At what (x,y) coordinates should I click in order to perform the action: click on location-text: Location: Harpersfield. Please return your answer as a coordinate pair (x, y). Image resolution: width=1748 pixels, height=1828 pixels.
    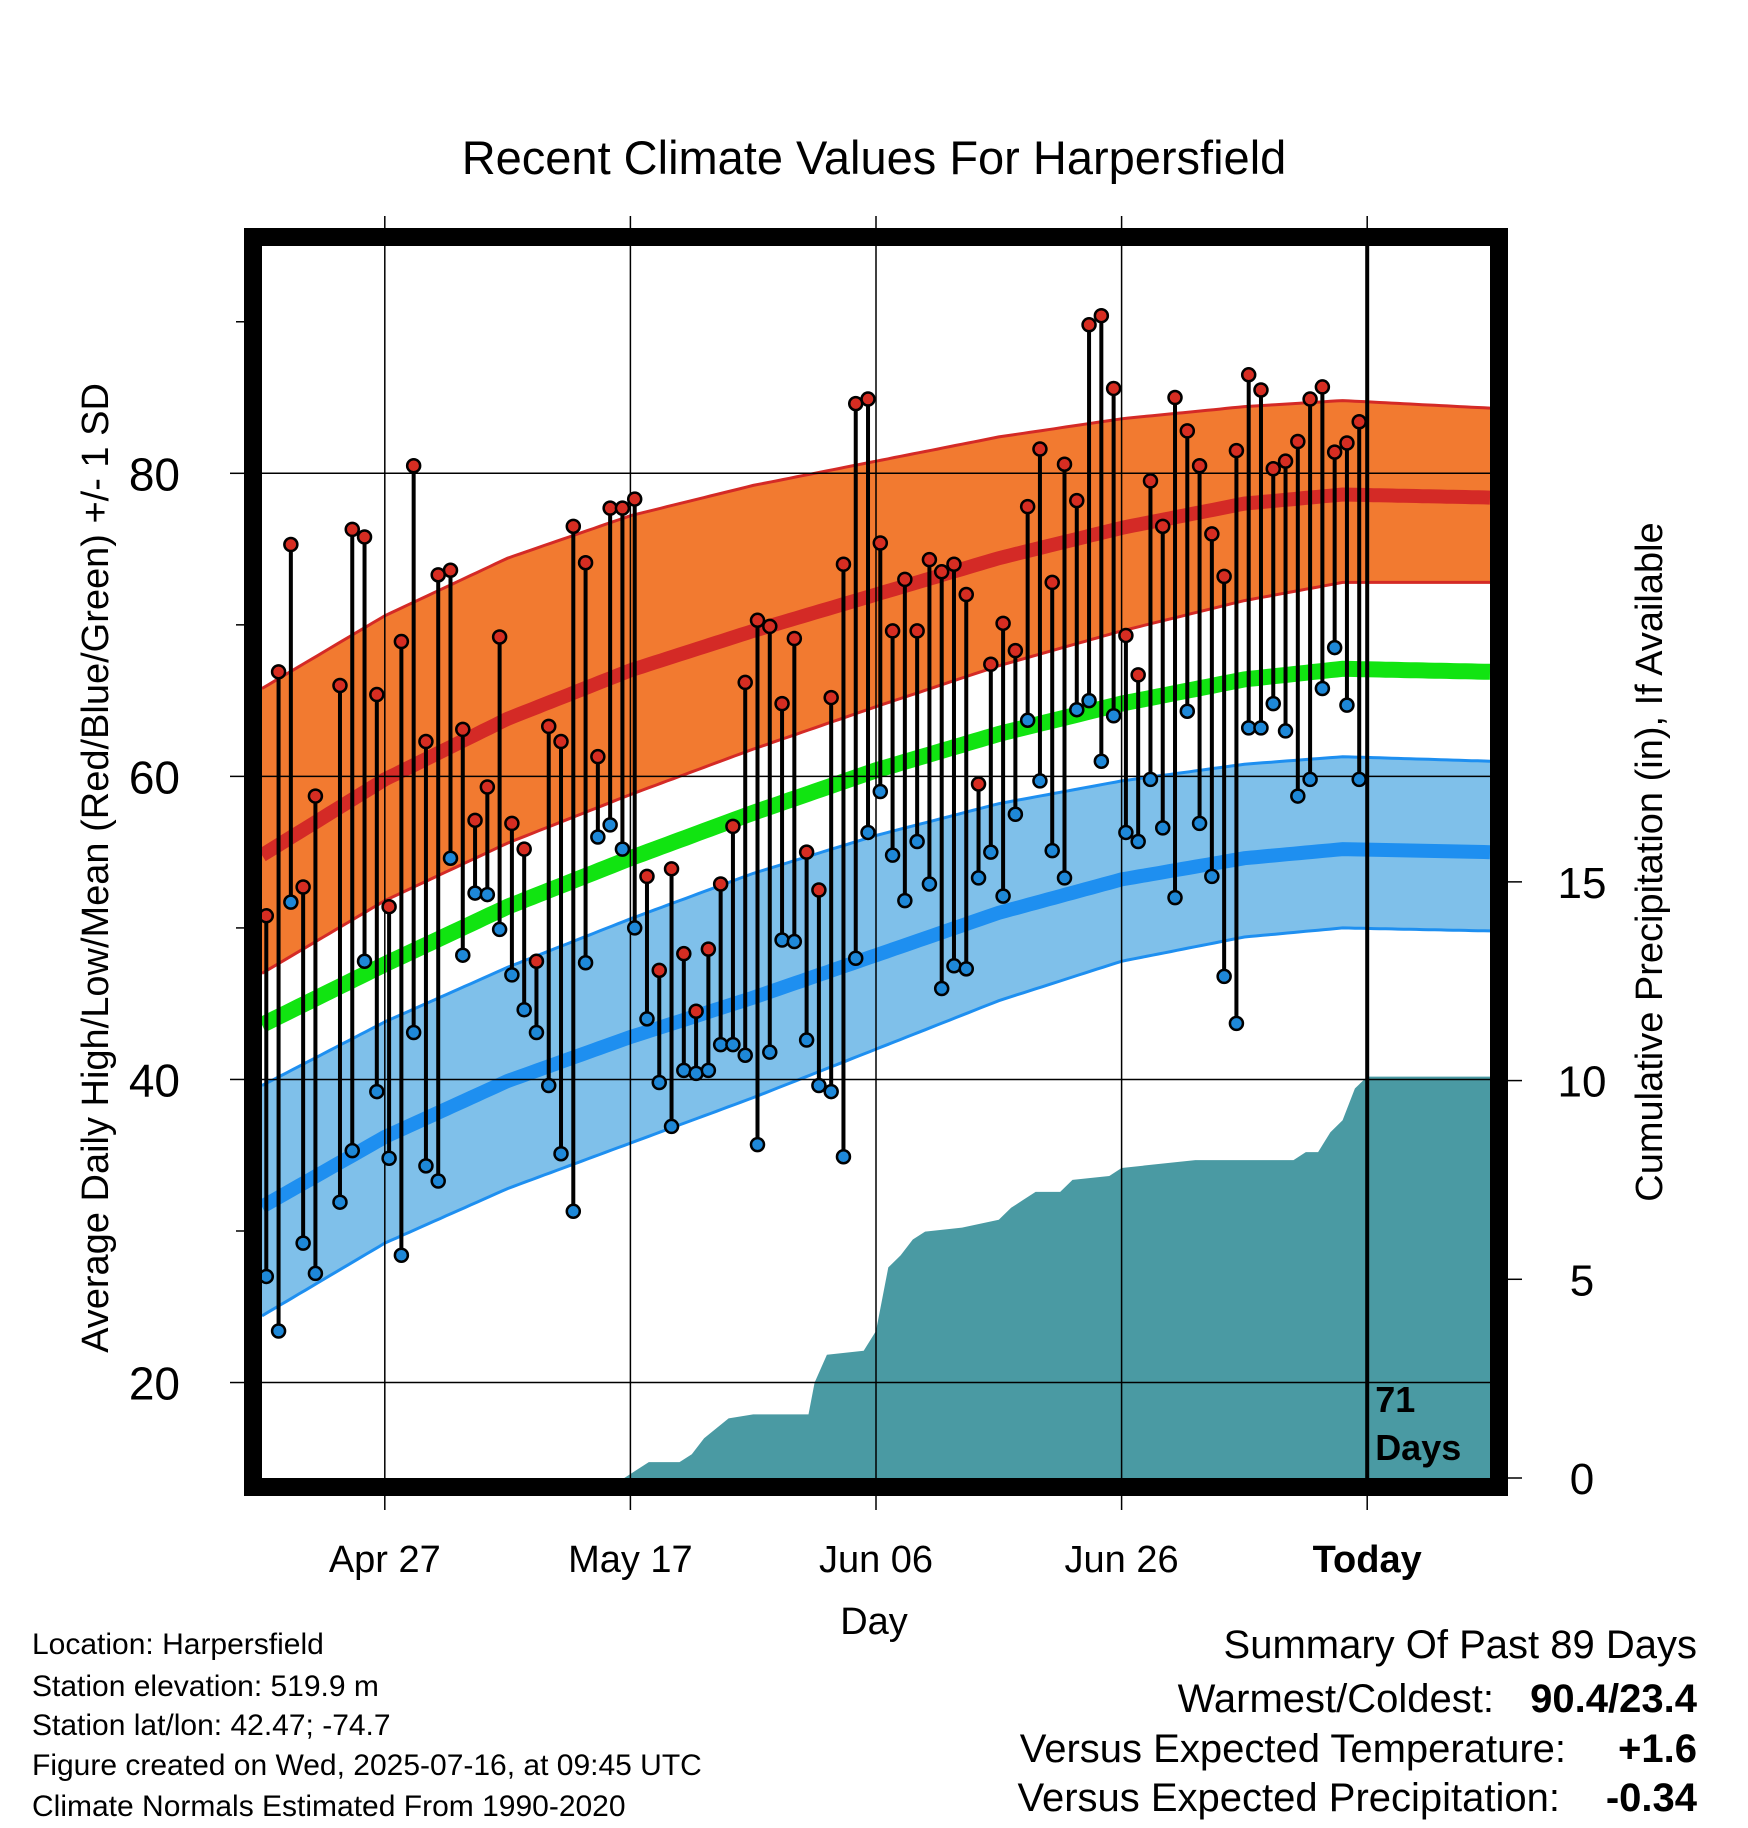
    Looking at the image, I should click on (178, 1644).